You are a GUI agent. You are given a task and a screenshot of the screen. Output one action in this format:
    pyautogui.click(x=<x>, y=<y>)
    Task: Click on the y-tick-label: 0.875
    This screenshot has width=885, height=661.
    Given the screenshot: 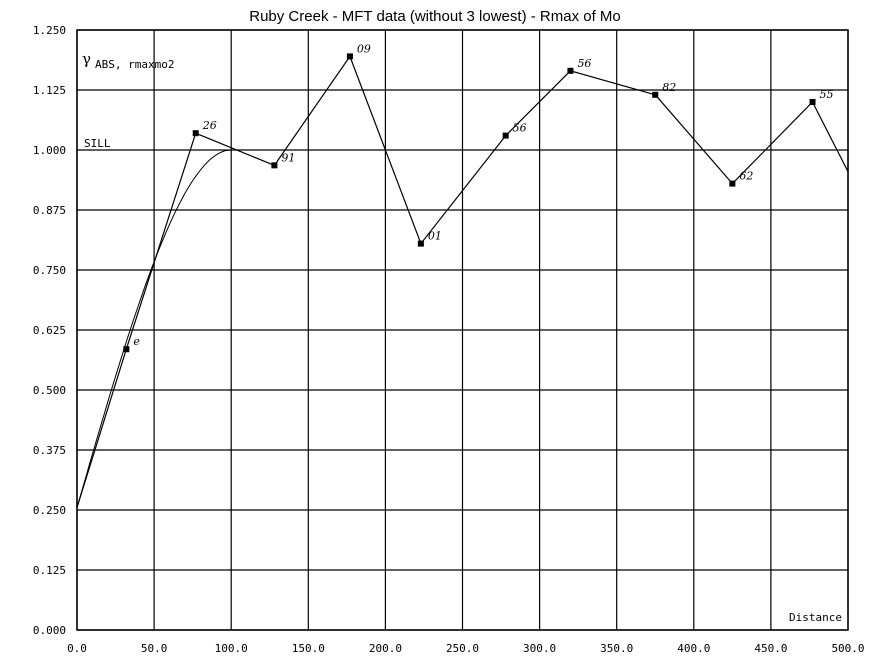 What is the action you would take?
    pyautogui.click(x=49, y=210)
    